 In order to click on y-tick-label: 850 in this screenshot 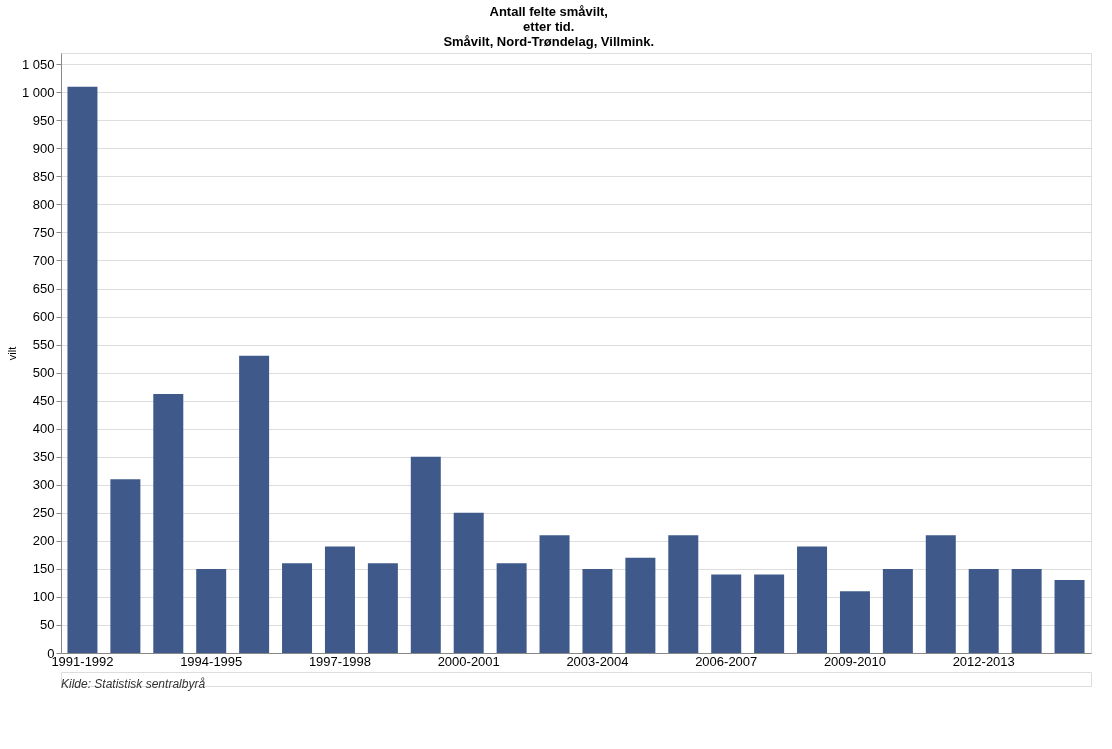, I will do `click(43, 176)`.